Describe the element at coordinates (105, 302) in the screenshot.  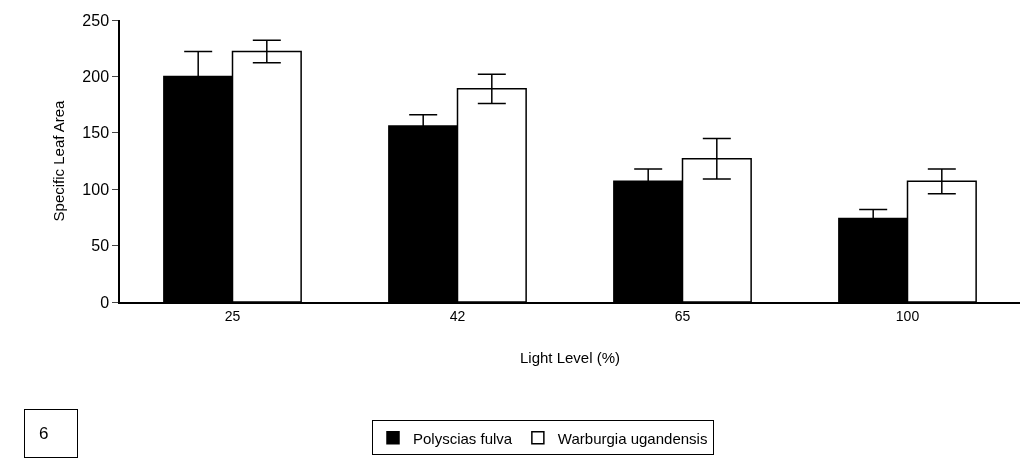
I see `y-tick-label: 0` at that location.